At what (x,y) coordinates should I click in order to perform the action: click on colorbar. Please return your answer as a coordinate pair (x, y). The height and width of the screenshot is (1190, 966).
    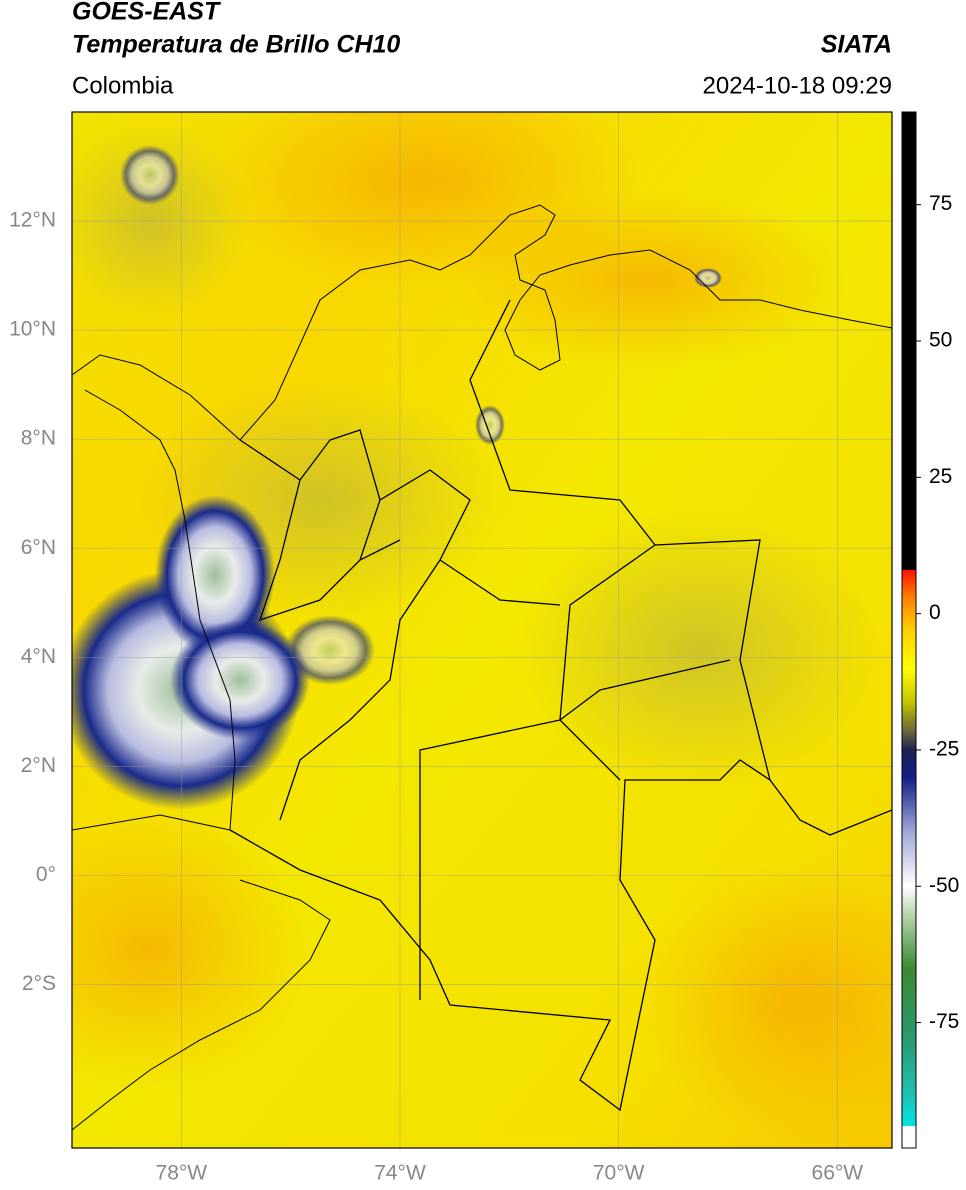
    Looking at the image, I should click on (909, 630).